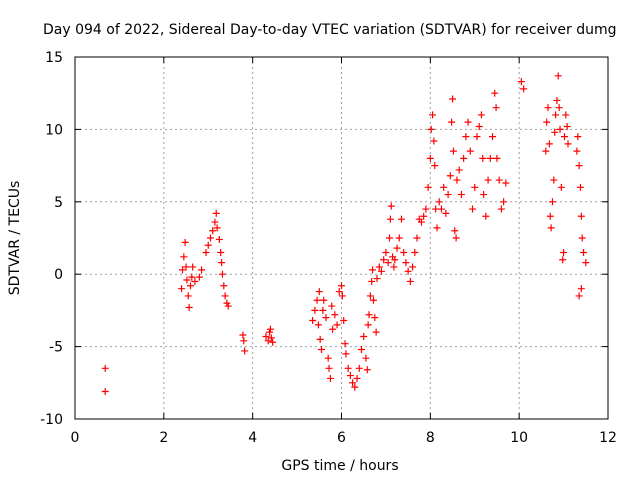 The image size is (640, 480). Describe the element at coordinates (54, 58) in the screenshot. I see `y-tick-label: 15` at that location.